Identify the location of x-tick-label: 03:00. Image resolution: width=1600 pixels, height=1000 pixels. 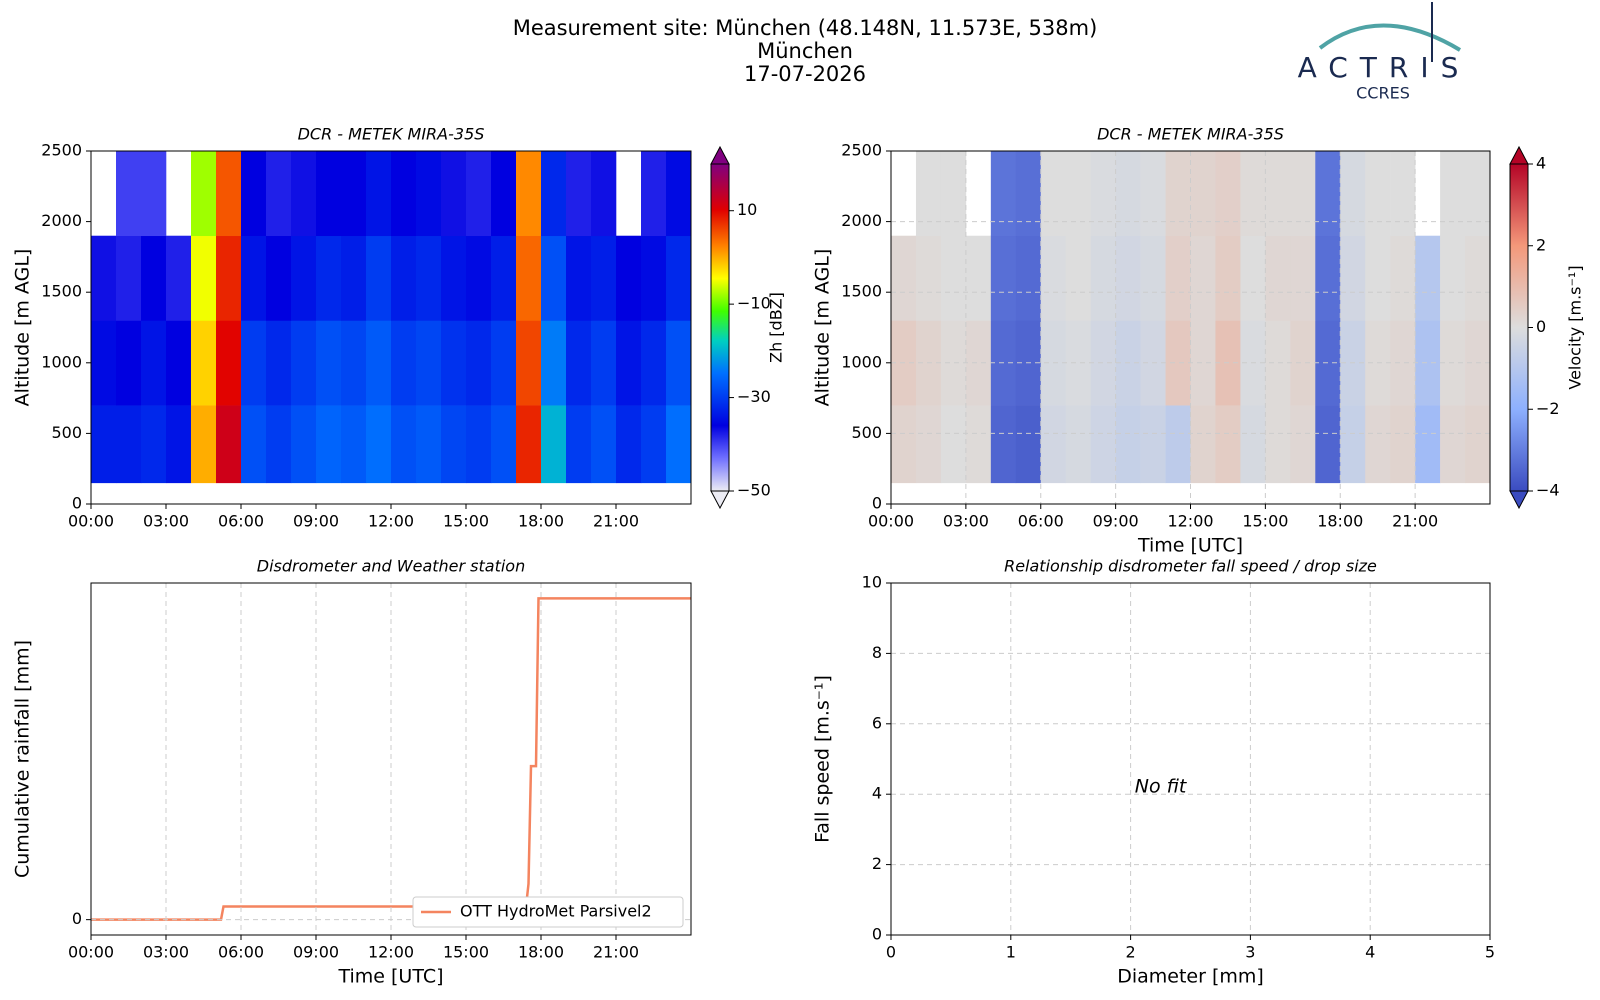
(966, 521).